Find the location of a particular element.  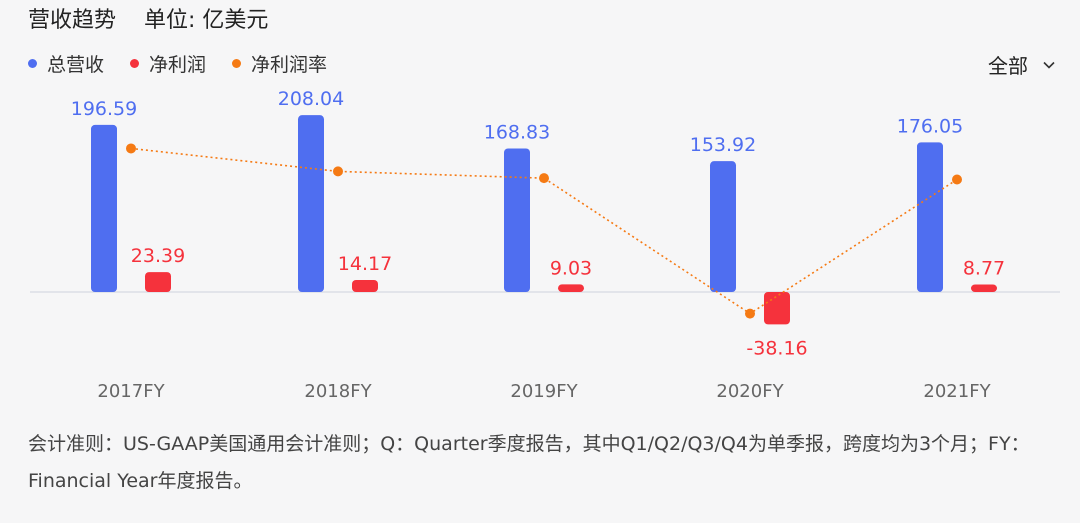

chart-title-text: 营收趋势 is located at coordinates (72, 20).